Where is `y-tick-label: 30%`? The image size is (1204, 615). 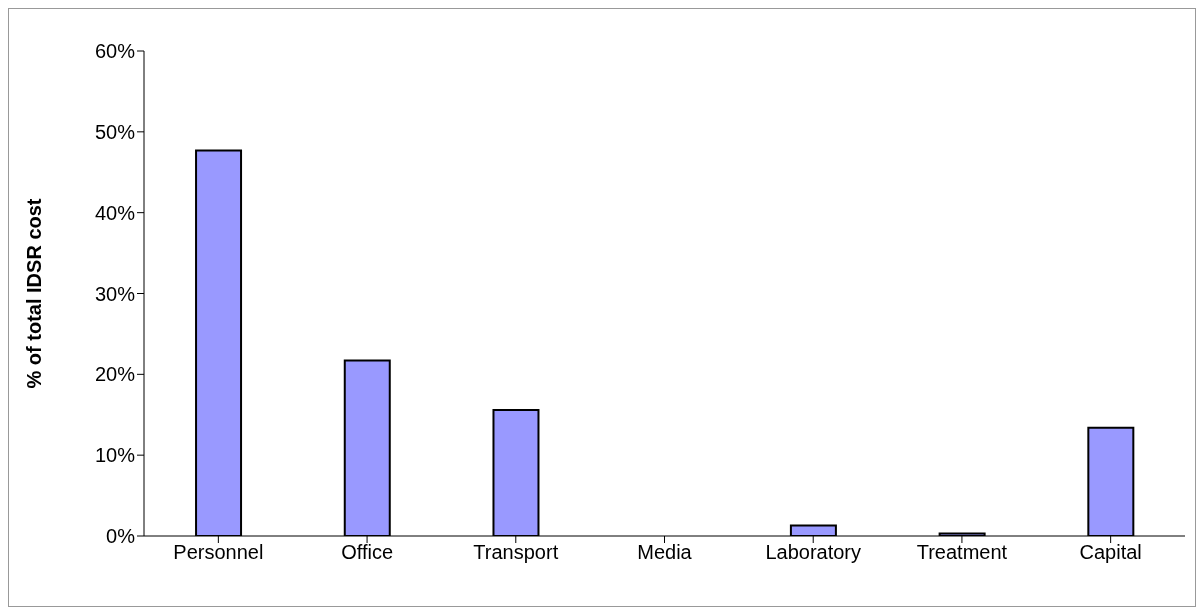 y-tick-label: 30% is located at coordinates (115, 293).